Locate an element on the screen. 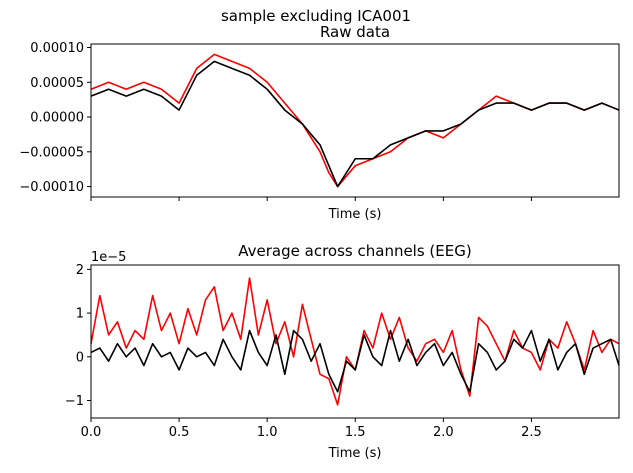  average-xtick-label: 0.5 is located at coordinates (179, 432).